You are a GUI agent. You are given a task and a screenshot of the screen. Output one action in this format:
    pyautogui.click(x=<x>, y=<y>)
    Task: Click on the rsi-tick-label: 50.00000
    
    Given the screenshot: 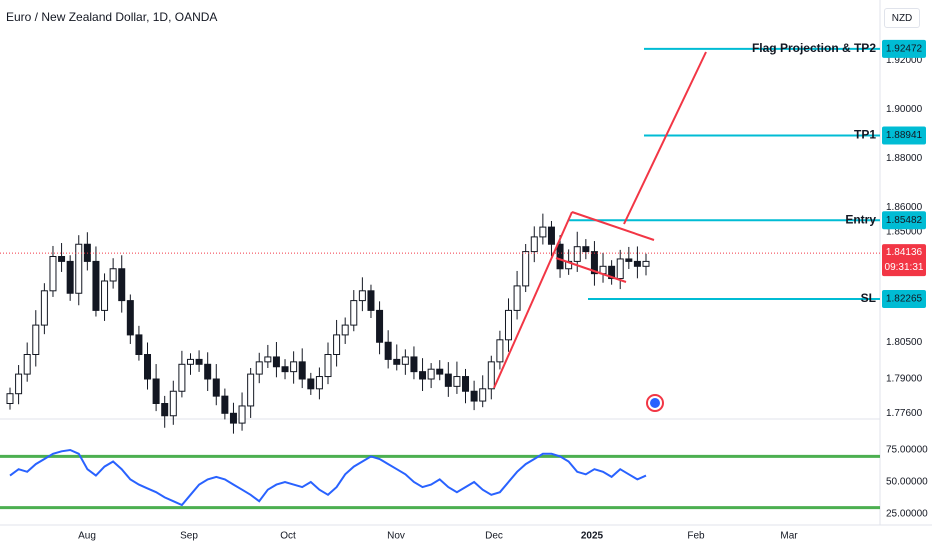 What is the action you would take?
    pyautogui.click(x=907, y=482)
    